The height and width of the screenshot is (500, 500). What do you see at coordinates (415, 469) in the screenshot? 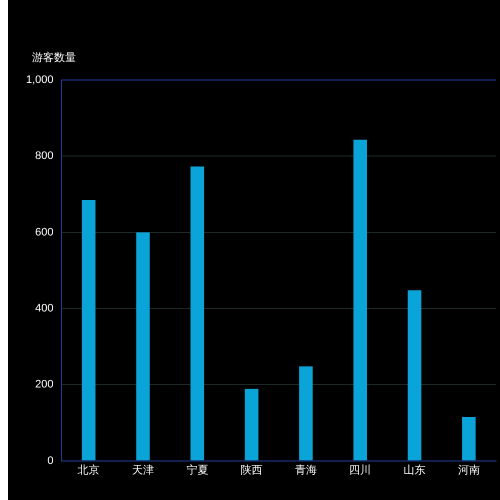
I see `x-tick-label: 山东` at bounding box center [415, 469].